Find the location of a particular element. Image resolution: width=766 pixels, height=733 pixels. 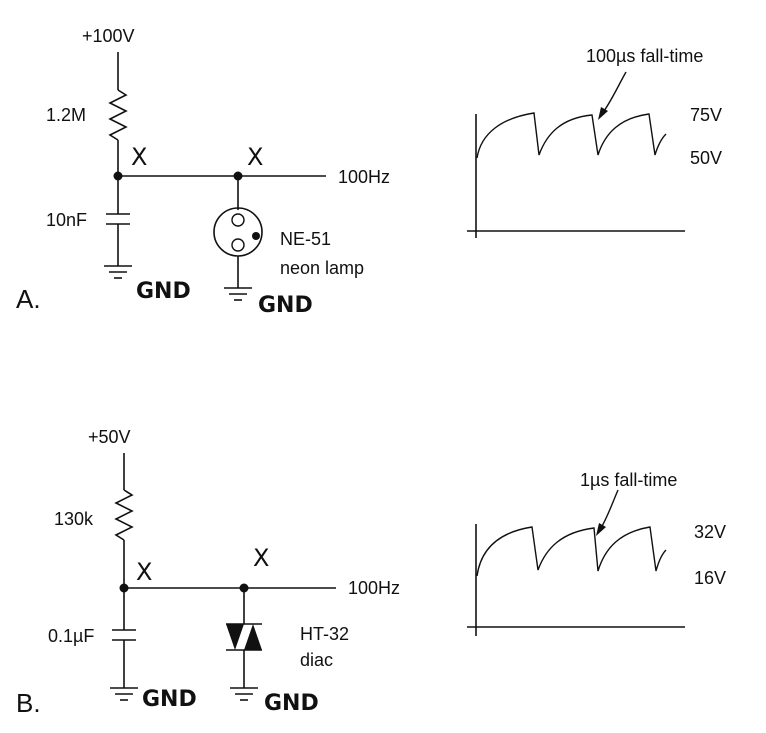

circuit-b-annotation-text: 1µs fall-time is located at coordinates (628, 480).